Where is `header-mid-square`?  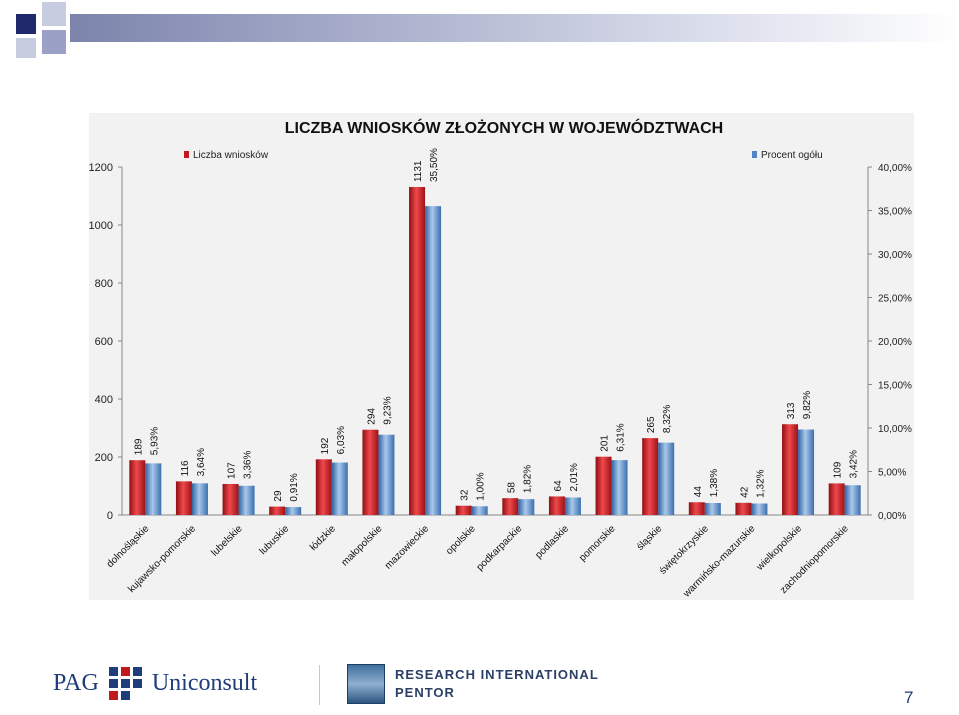
header-mid-square is located at coordinates (54, 42).